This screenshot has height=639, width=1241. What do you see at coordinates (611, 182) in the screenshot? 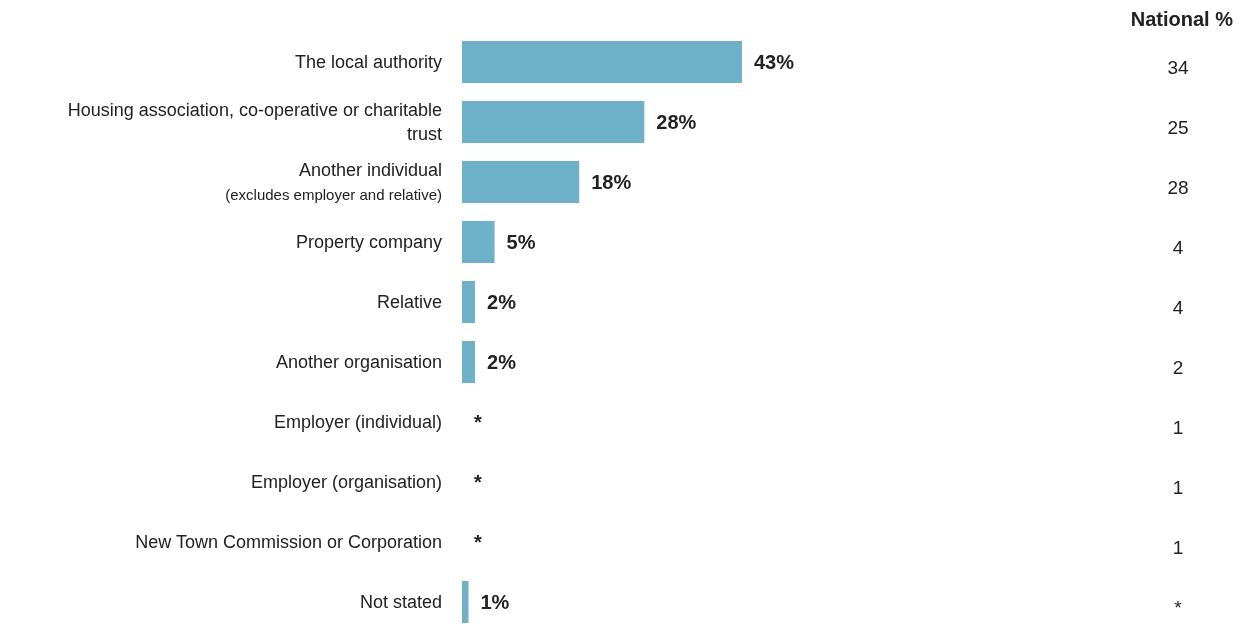
I see `data-label: 18%` at bounding box center [611, 182].